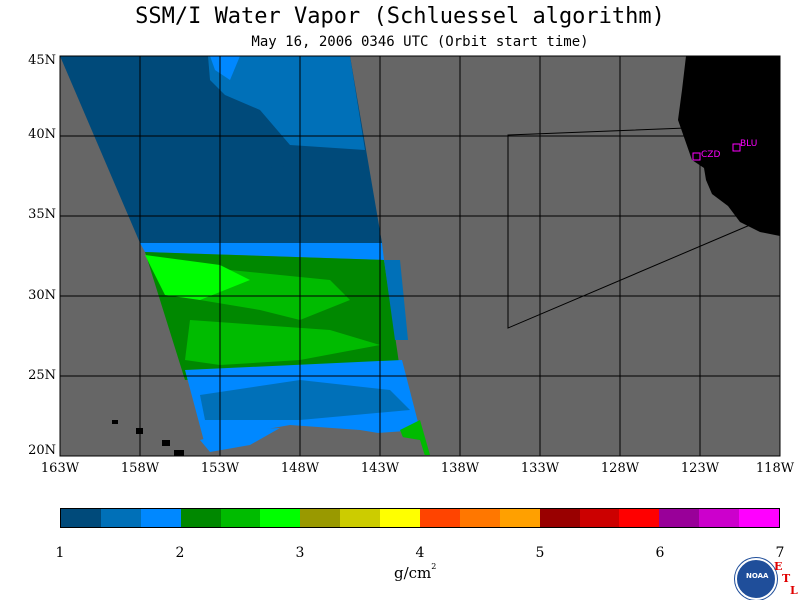  I want to click on colorbar-tick-6: 6, so click(660, 553).